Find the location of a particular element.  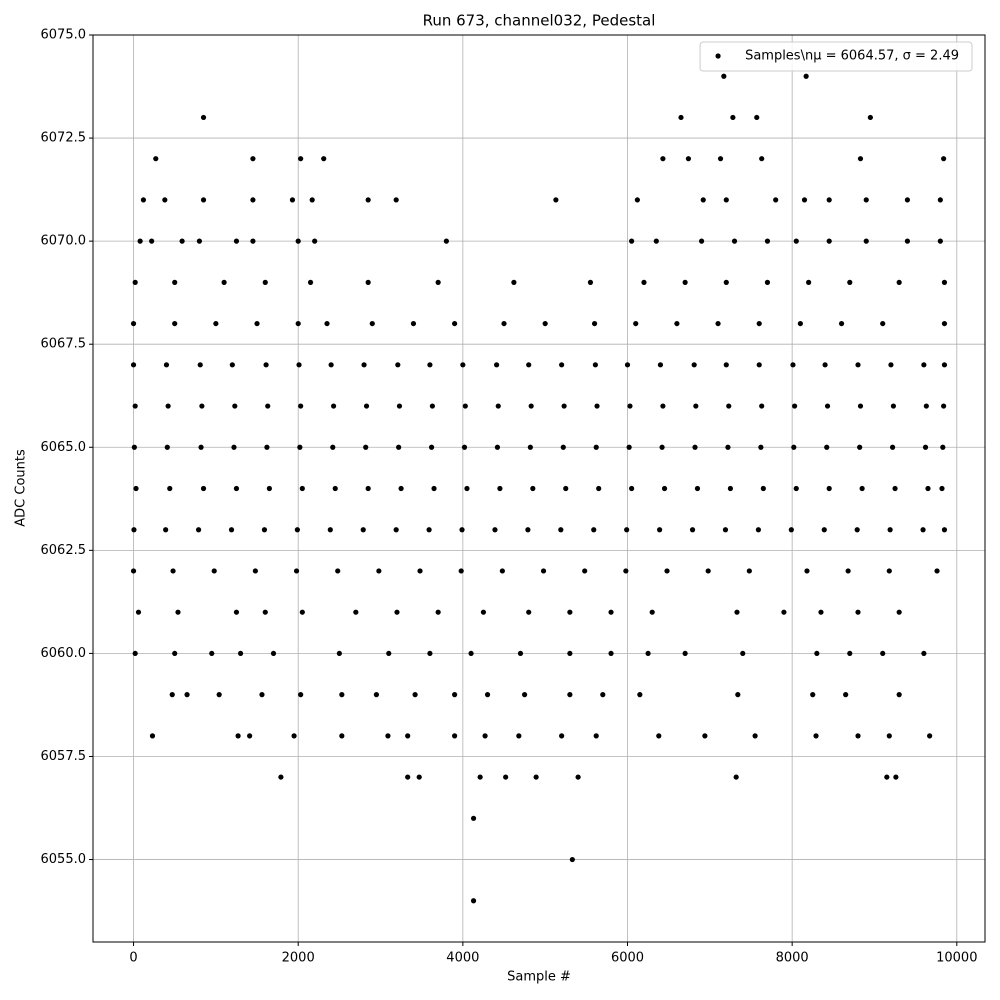

y-tick-label: 6057.5 is located at coordinates (64, 756).